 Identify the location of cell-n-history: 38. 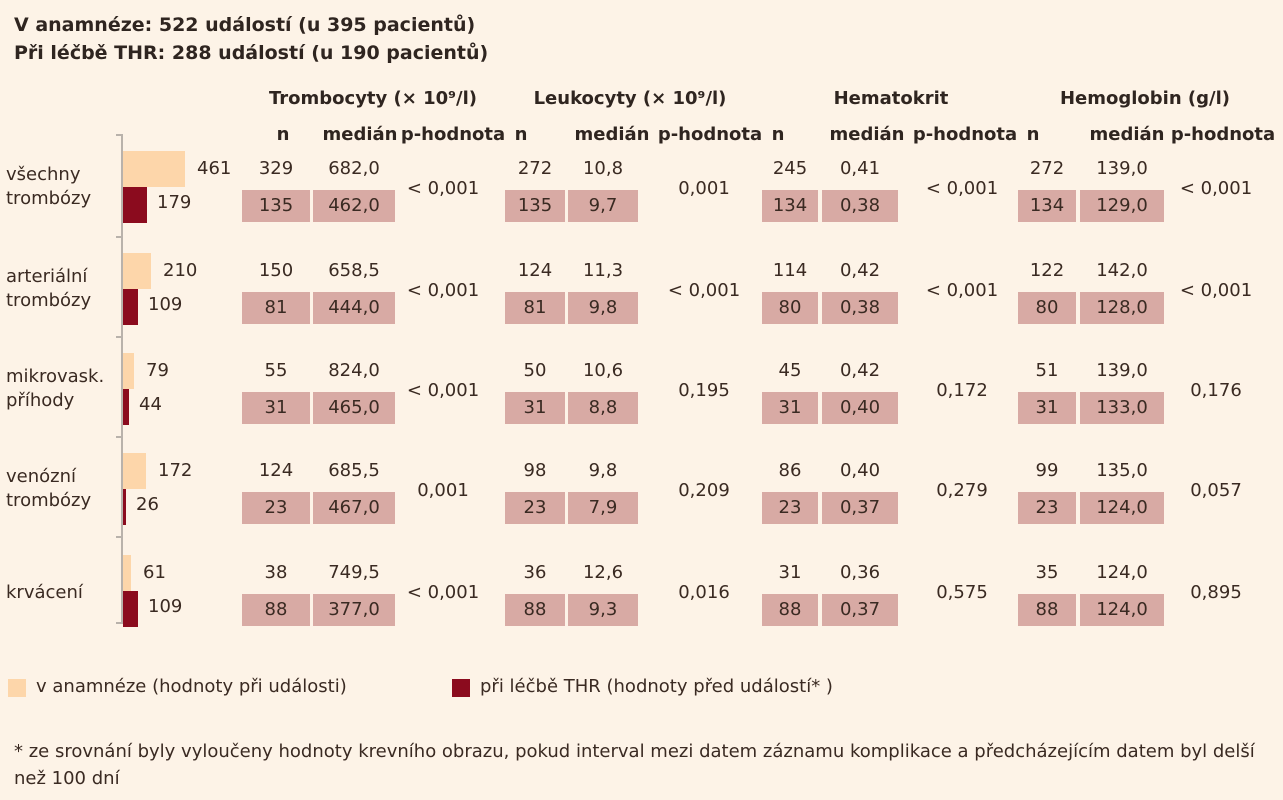
(276, 572).